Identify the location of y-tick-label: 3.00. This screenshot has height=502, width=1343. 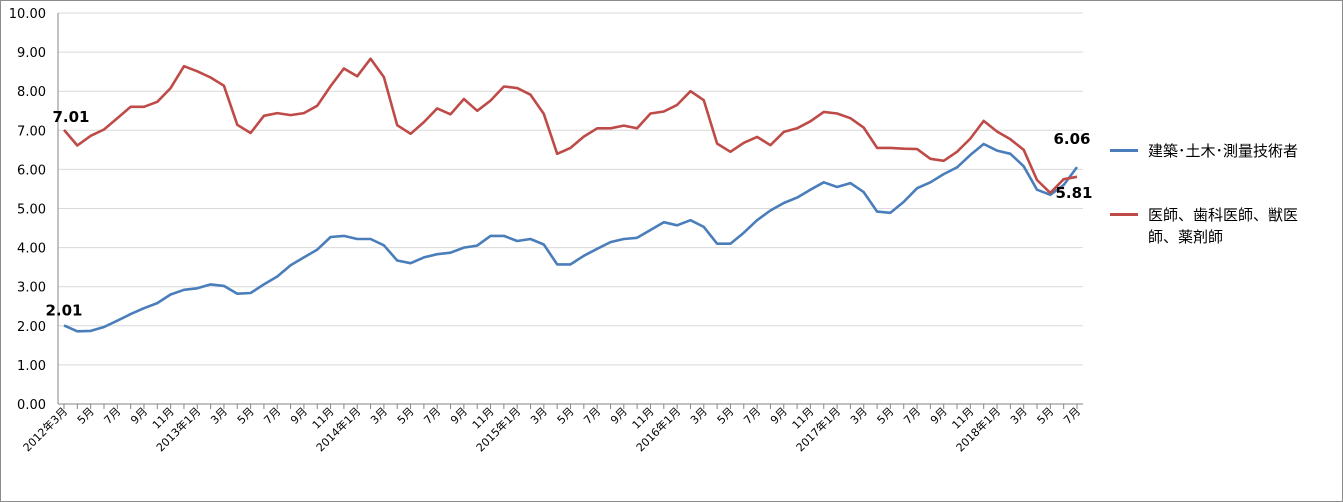
(31, 288).